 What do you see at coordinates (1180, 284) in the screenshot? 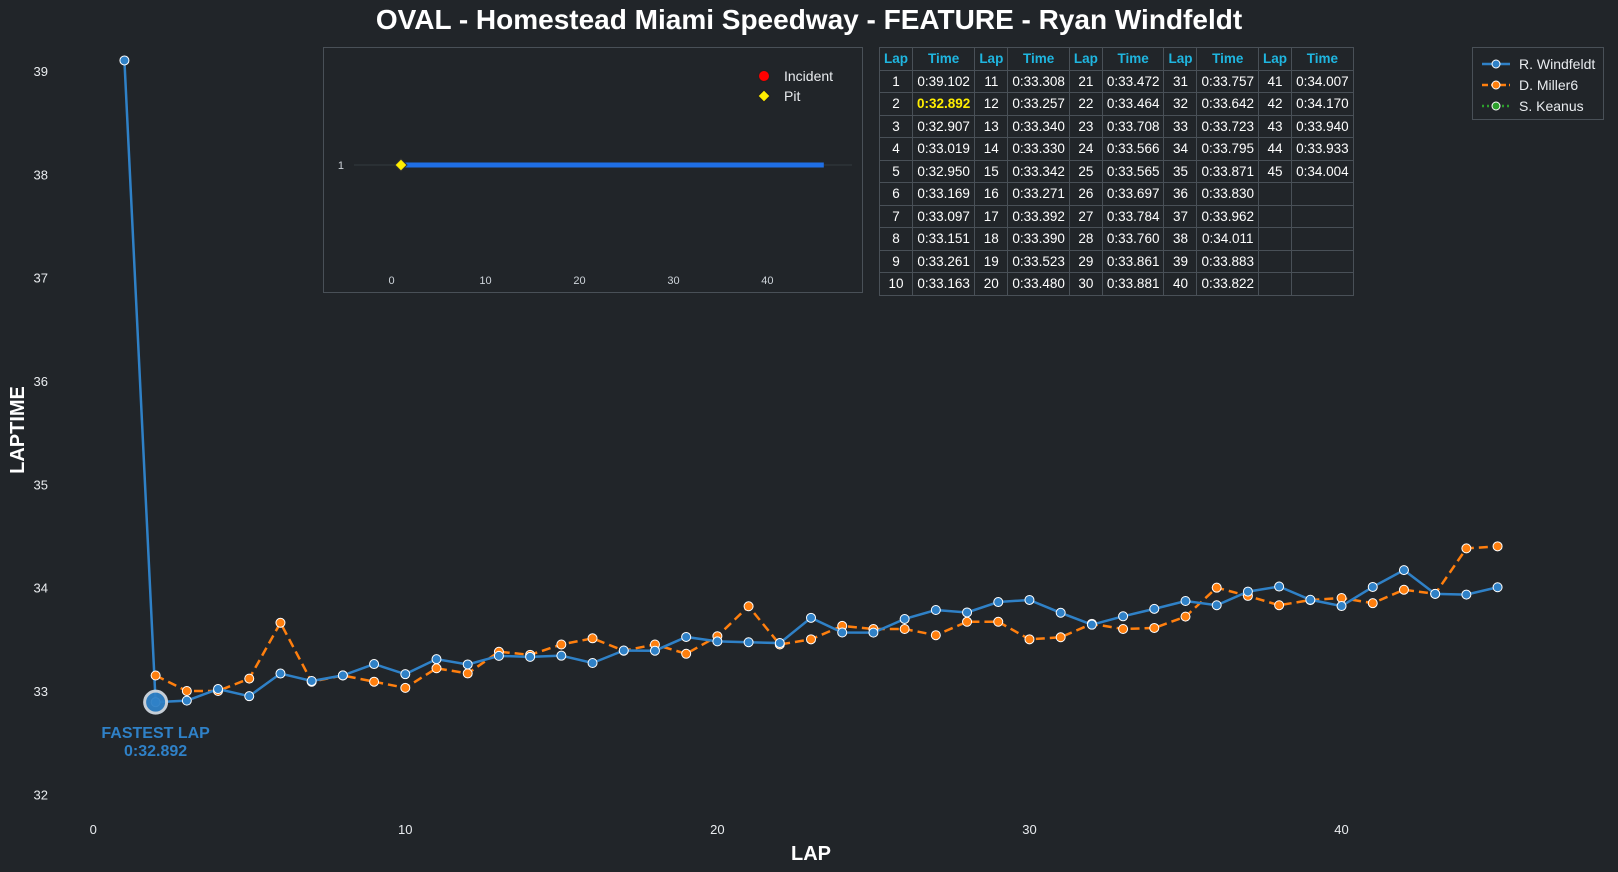
I see `lap-number-cell: 40` at bounding box center [1180, 284].